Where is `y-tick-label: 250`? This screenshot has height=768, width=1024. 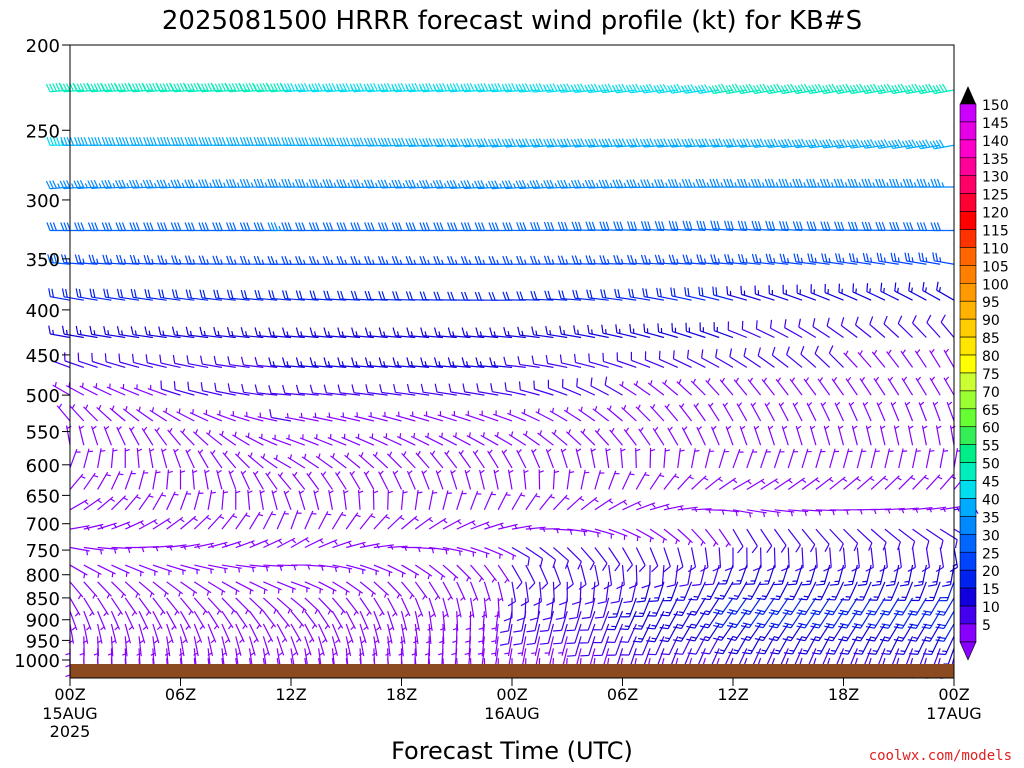 y-tick-label: 250 is located at coordinates (43, 131).